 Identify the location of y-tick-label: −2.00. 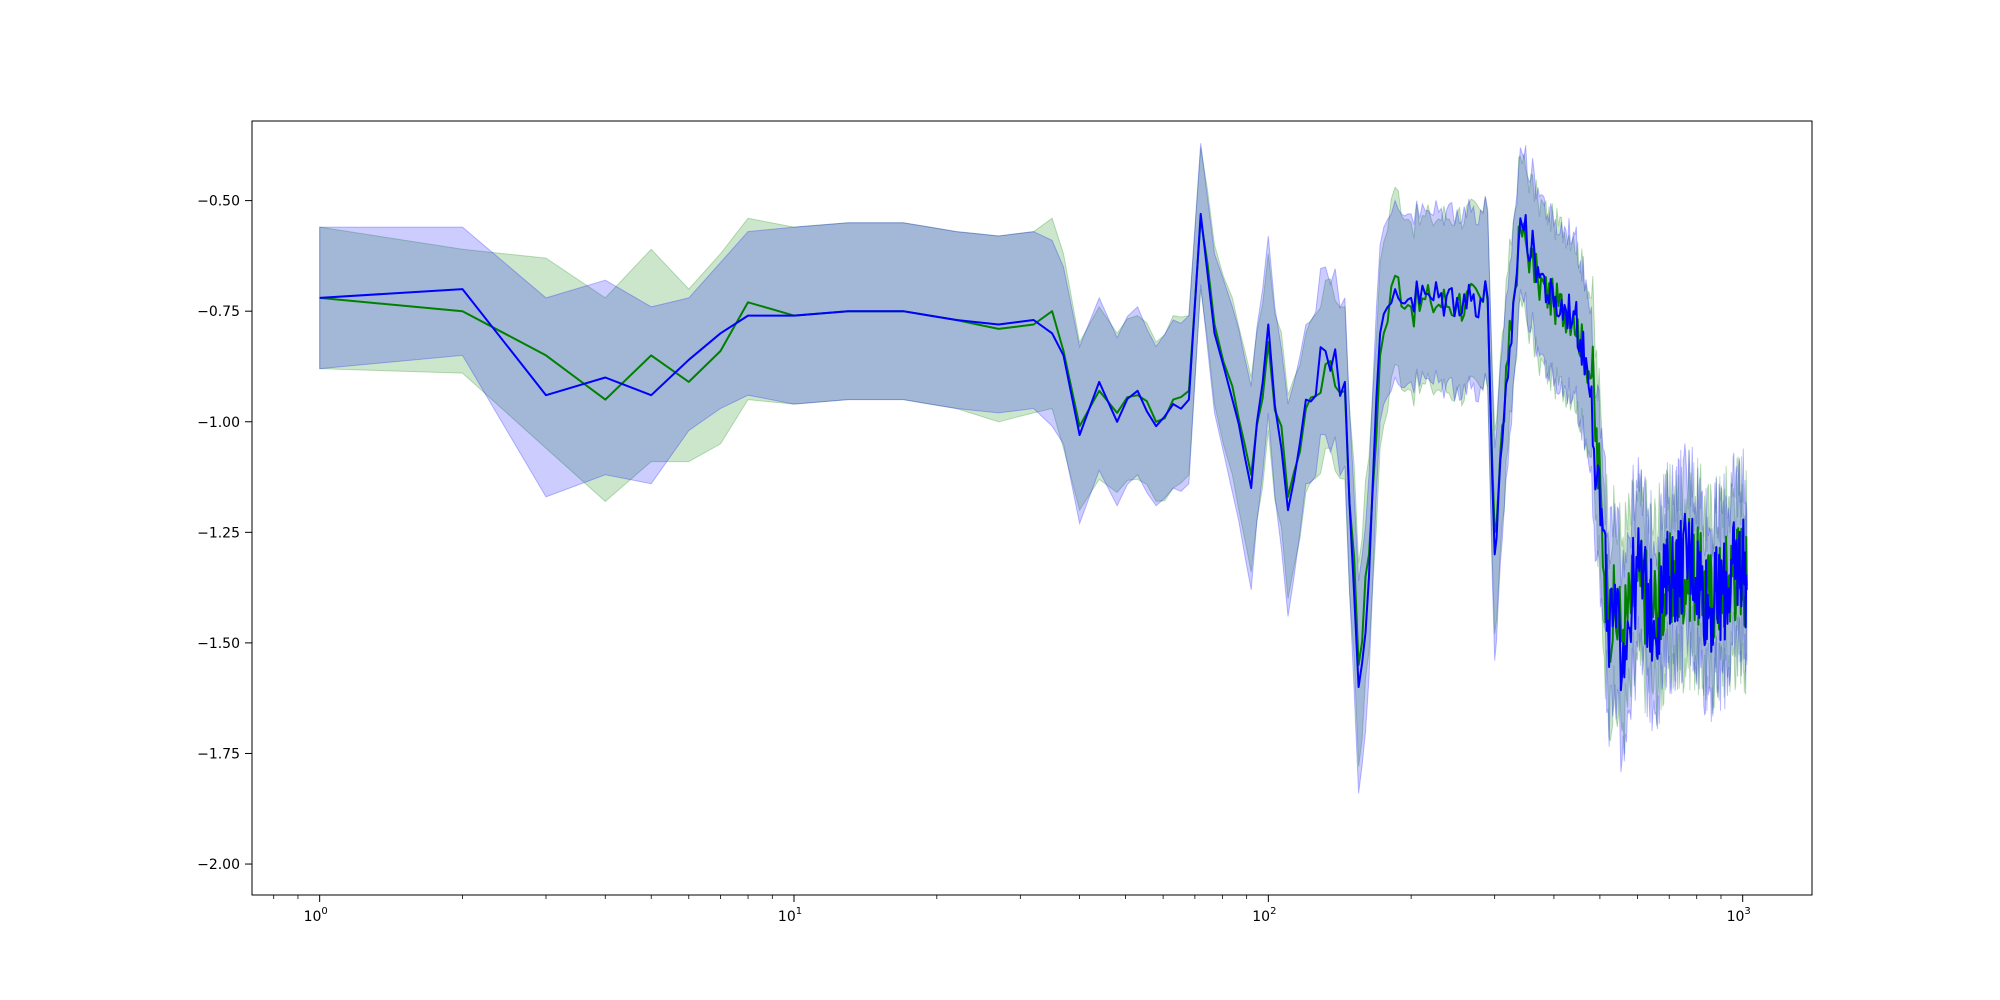
(218, 865).